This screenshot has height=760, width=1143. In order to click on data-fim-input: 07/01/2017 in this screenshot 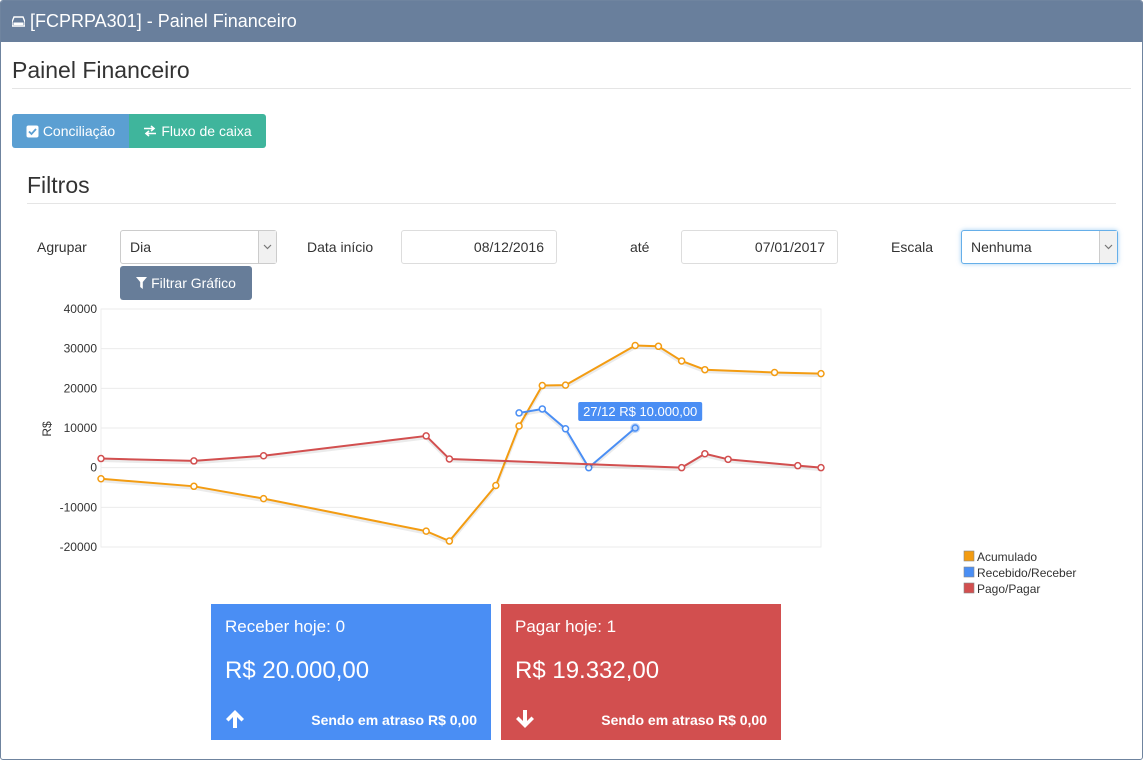, I will do `click(759, 247)`.